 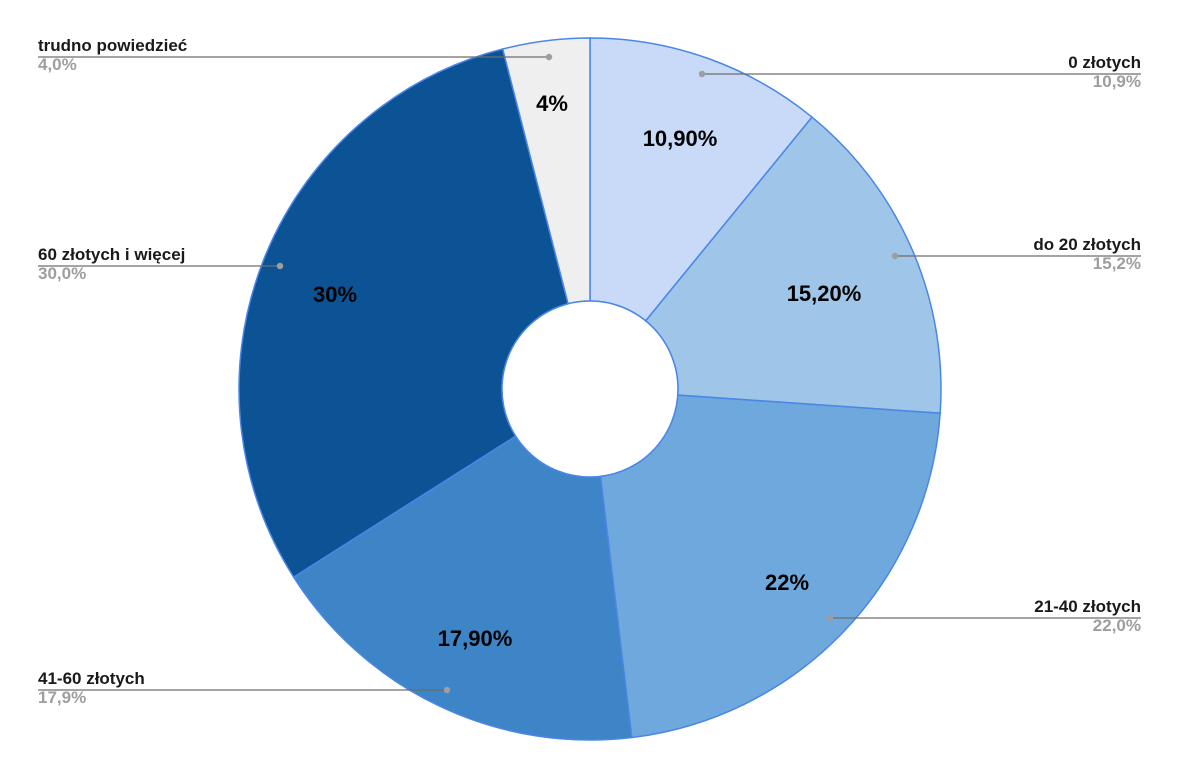 I want to click on slice-value-label: 4%, so click(x=552, y=103).